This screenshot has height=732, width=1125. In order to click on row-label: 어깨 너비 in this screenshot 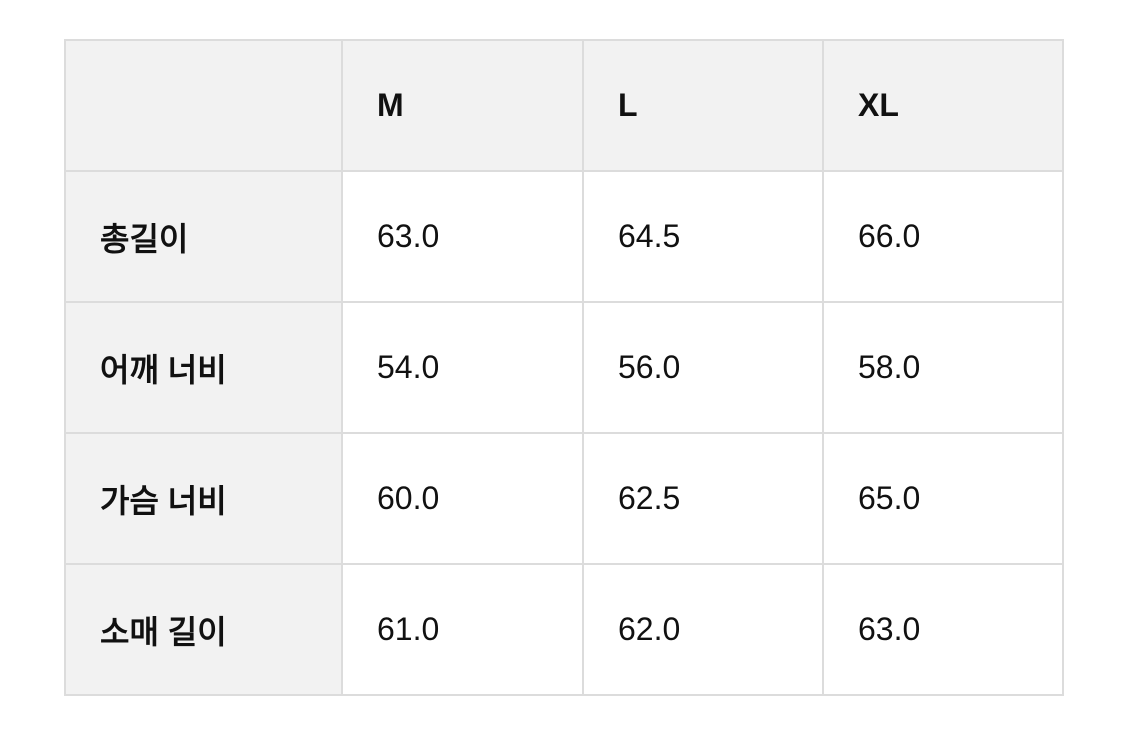, I will do `click(203, 367)`.